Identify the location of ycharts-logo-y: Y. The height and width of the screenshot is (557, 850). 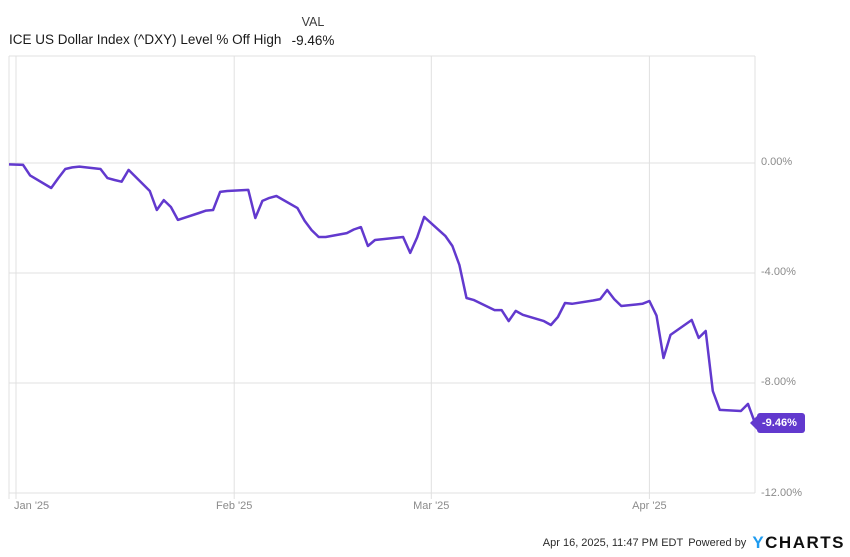
(759, 542).